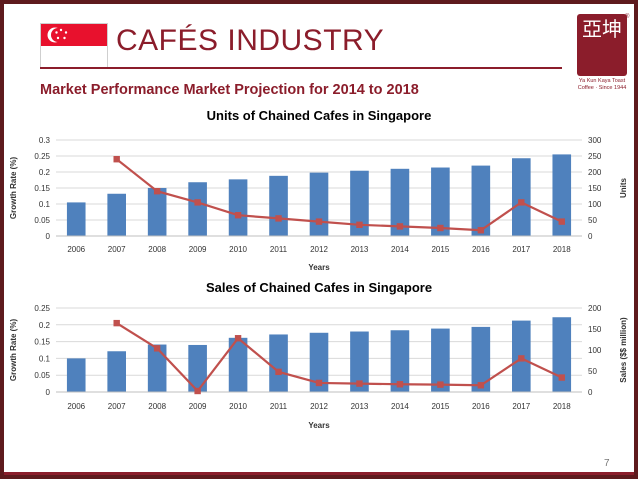 The image size is (638, 479). I want to click on bottom-accent-bar, so click(319, 473).